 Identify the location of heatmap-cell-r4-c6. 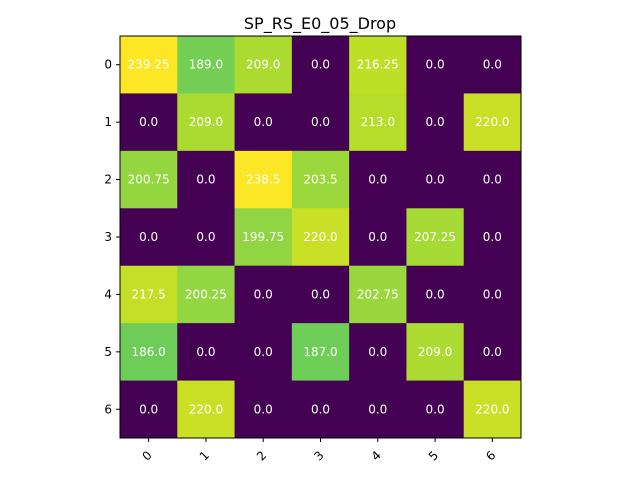
(492, 294).